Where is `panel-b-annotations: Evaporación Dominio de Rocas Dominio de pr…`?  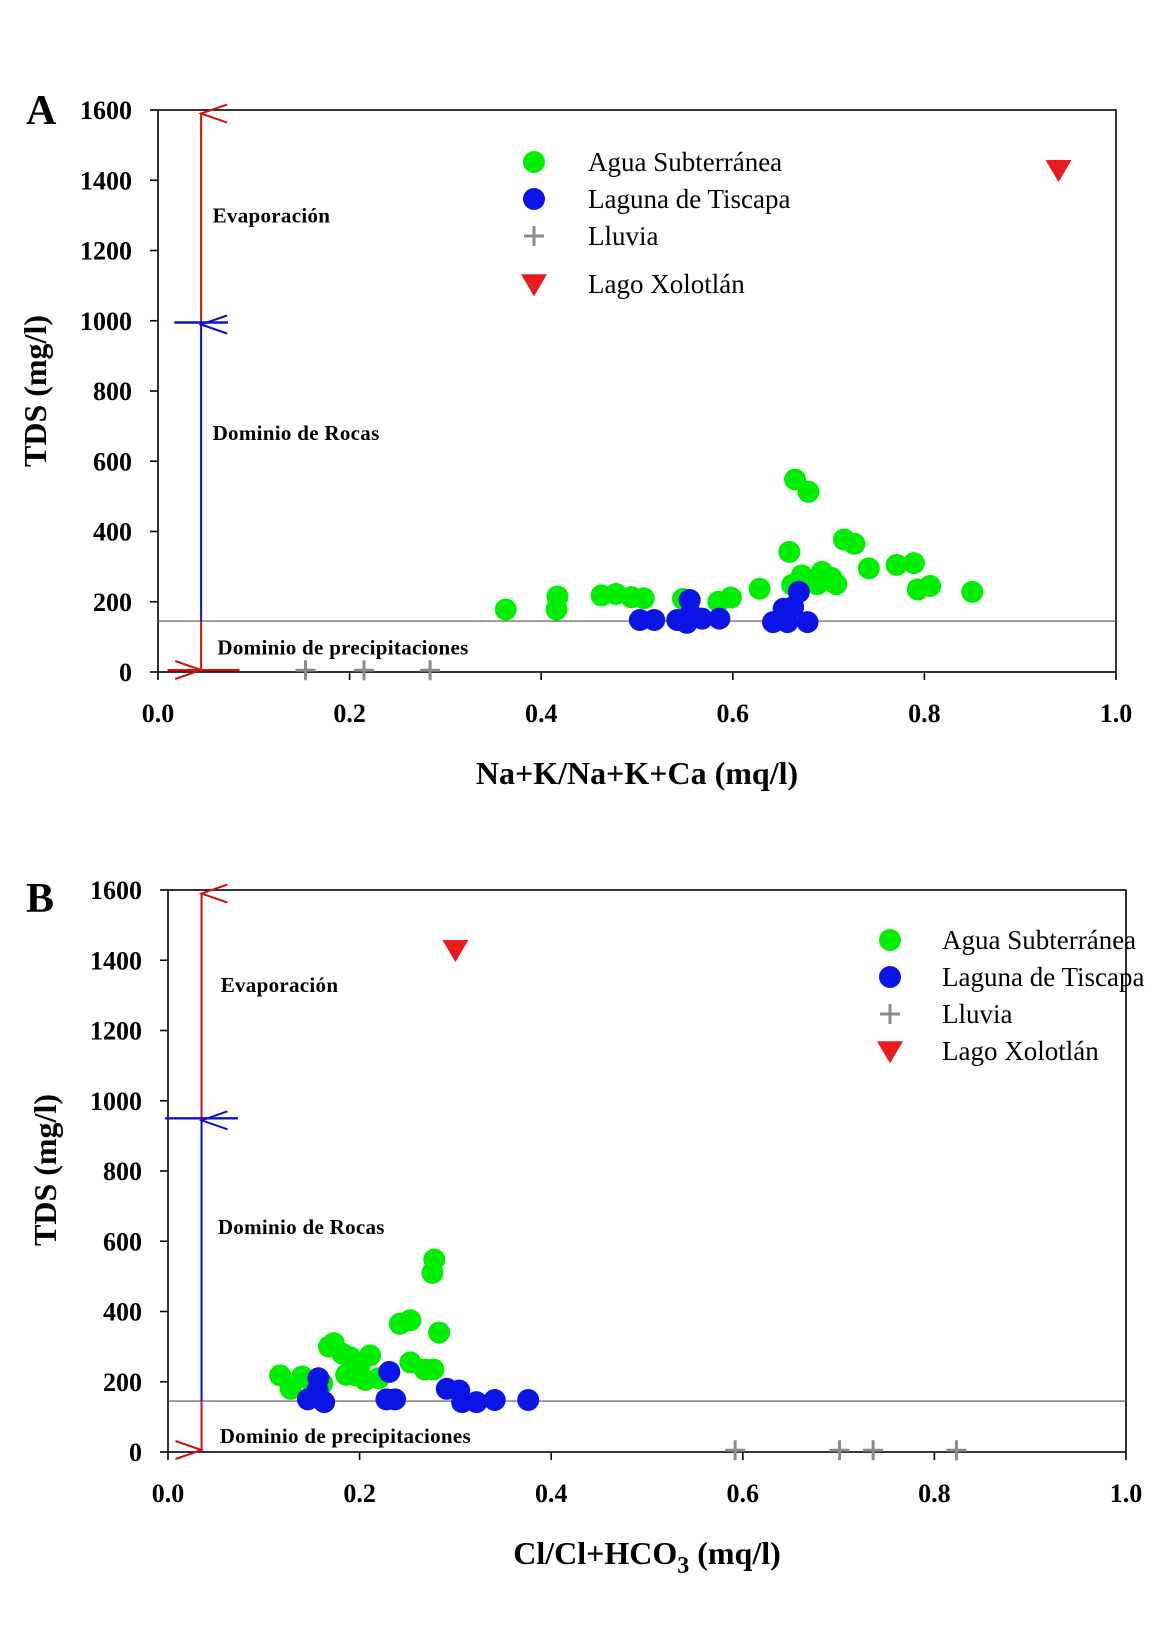
panel-b-annotations: Evaporación Dominio de Rocas Dominio de pr… is located at coordinates (344, 1210).